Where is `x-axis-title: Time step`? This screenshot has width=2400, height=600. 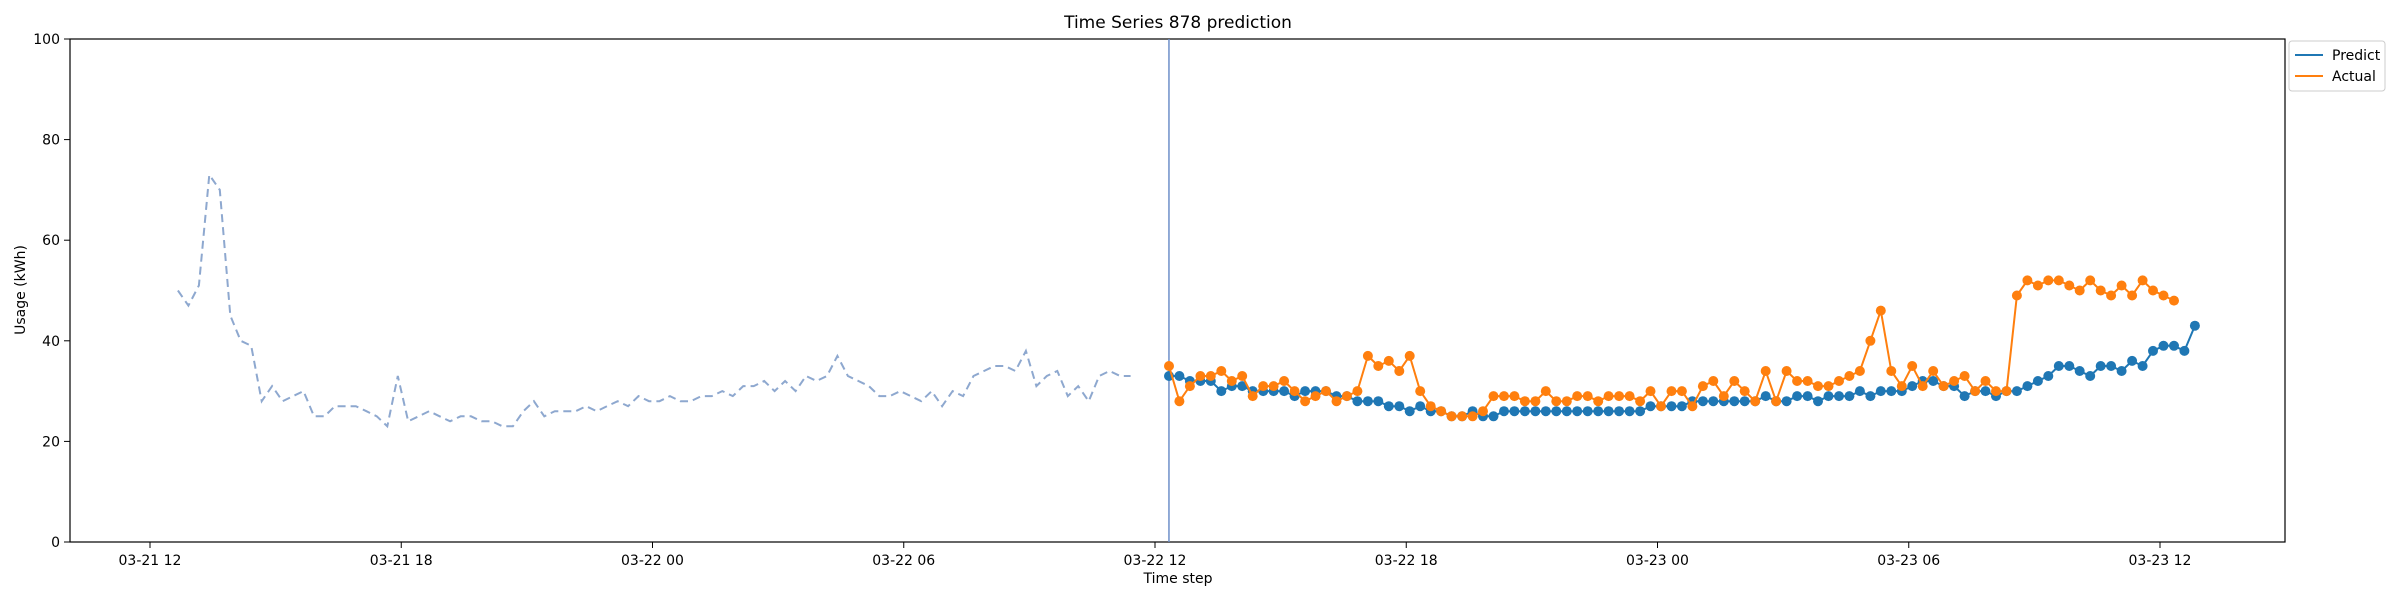
x-axis-title: Time step is located at coordinates (1178, 579).